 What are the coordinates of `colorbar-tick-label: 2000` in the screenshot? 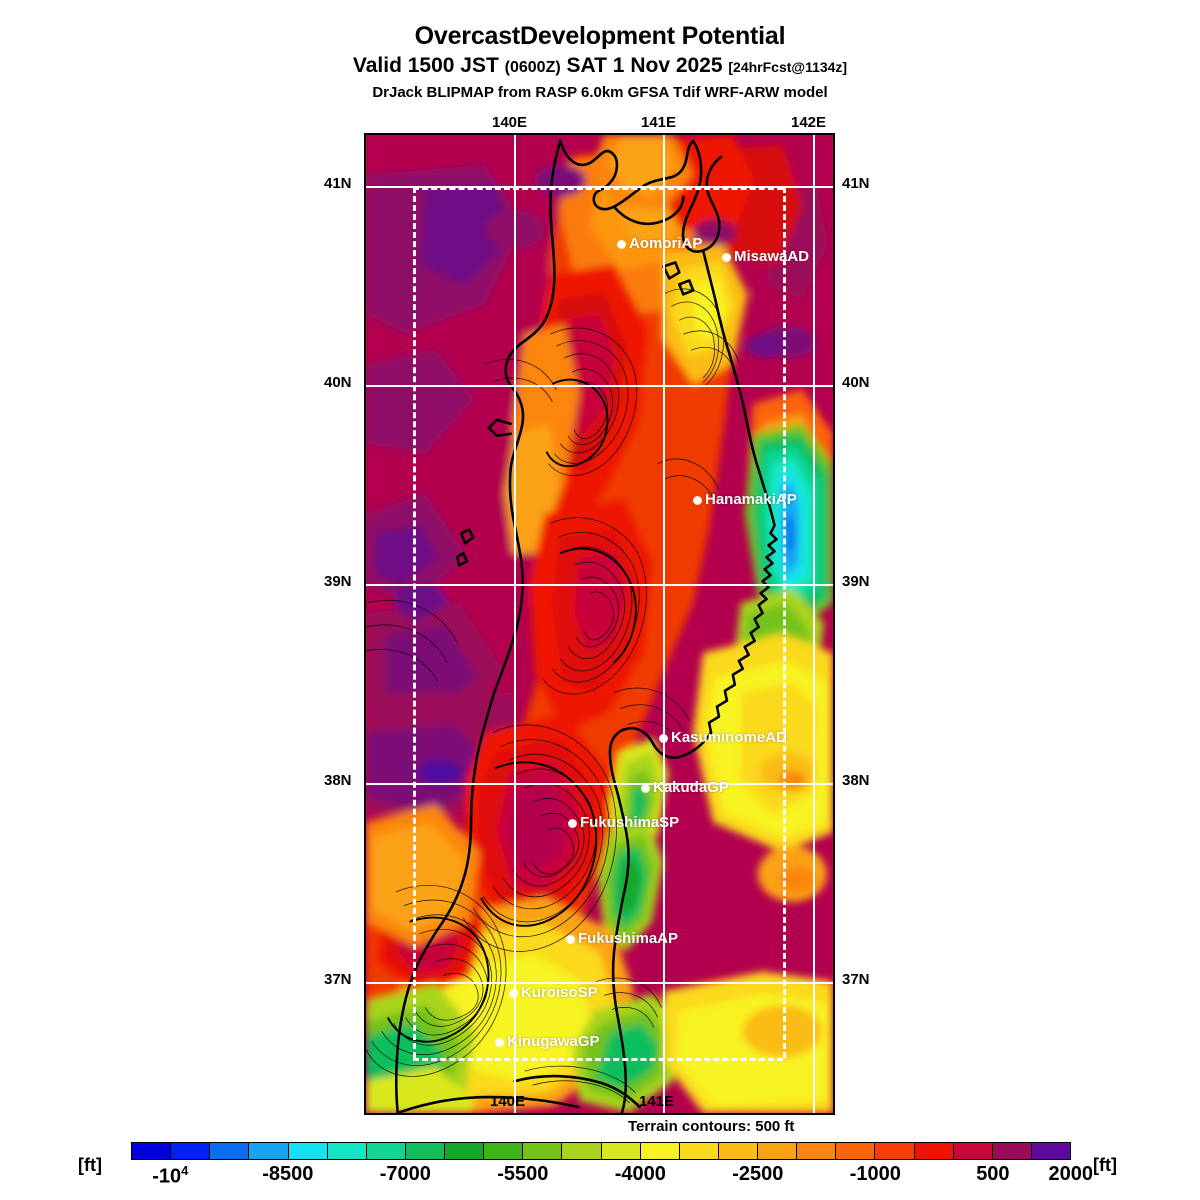 It's located at (1071, 1174).